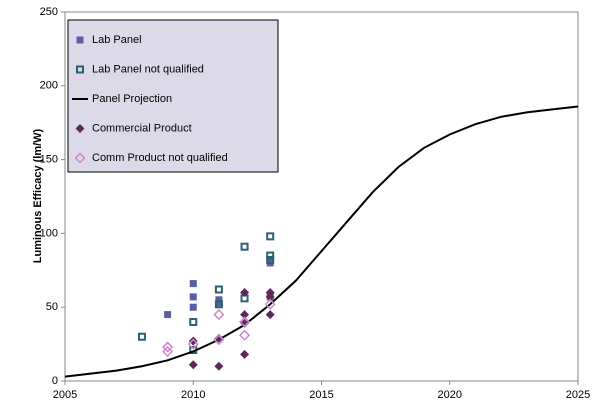 Image resolution: width=597 pixels, height=411 pixels. I want to click on legend-label: Comm Product not qualified, so click(160, 158).